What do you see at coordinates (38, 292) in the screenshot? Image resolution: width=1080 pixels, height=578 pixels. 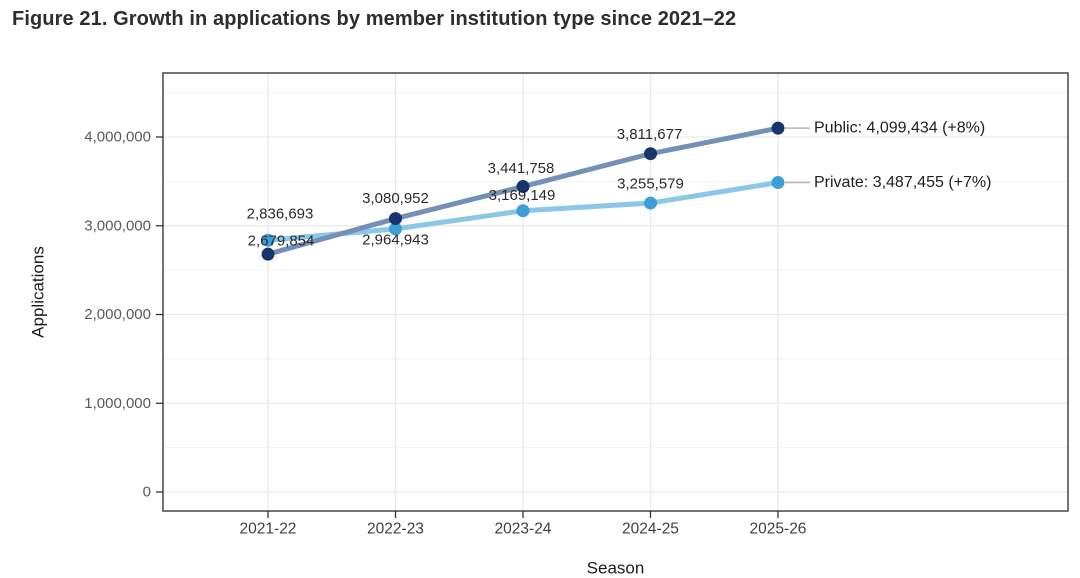 I see `y-axis-title: Applications` at bounding box center [38, 292].